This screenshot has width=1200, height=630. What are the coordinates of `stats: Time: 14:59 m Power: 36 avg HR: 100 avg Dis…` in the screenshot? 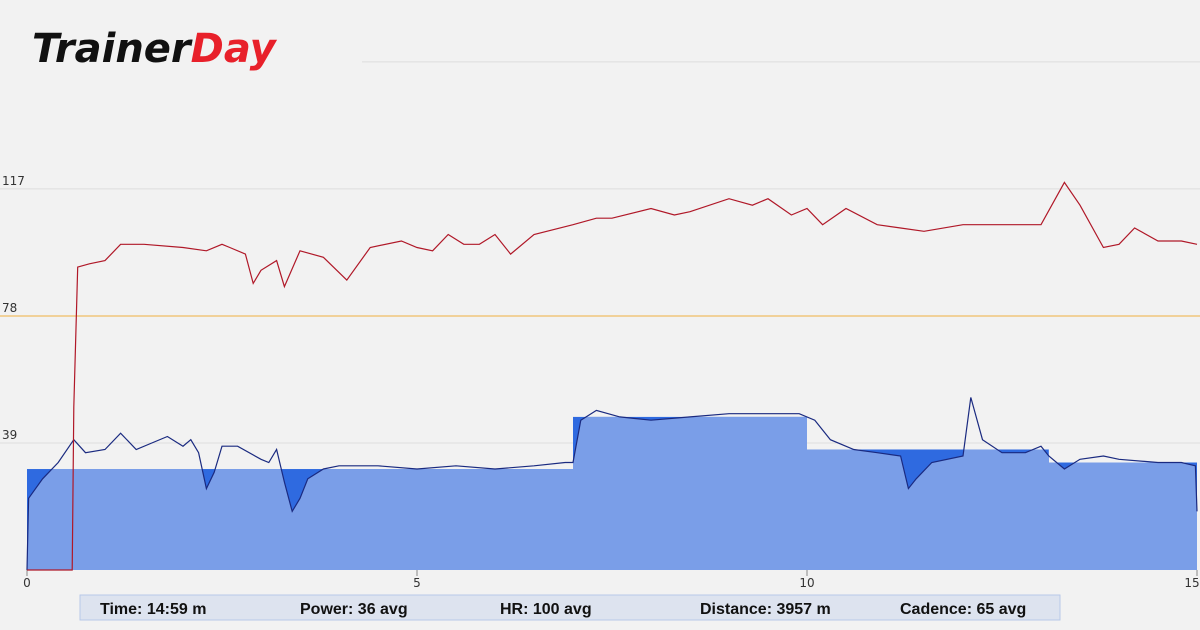 It's located at (563, 609).